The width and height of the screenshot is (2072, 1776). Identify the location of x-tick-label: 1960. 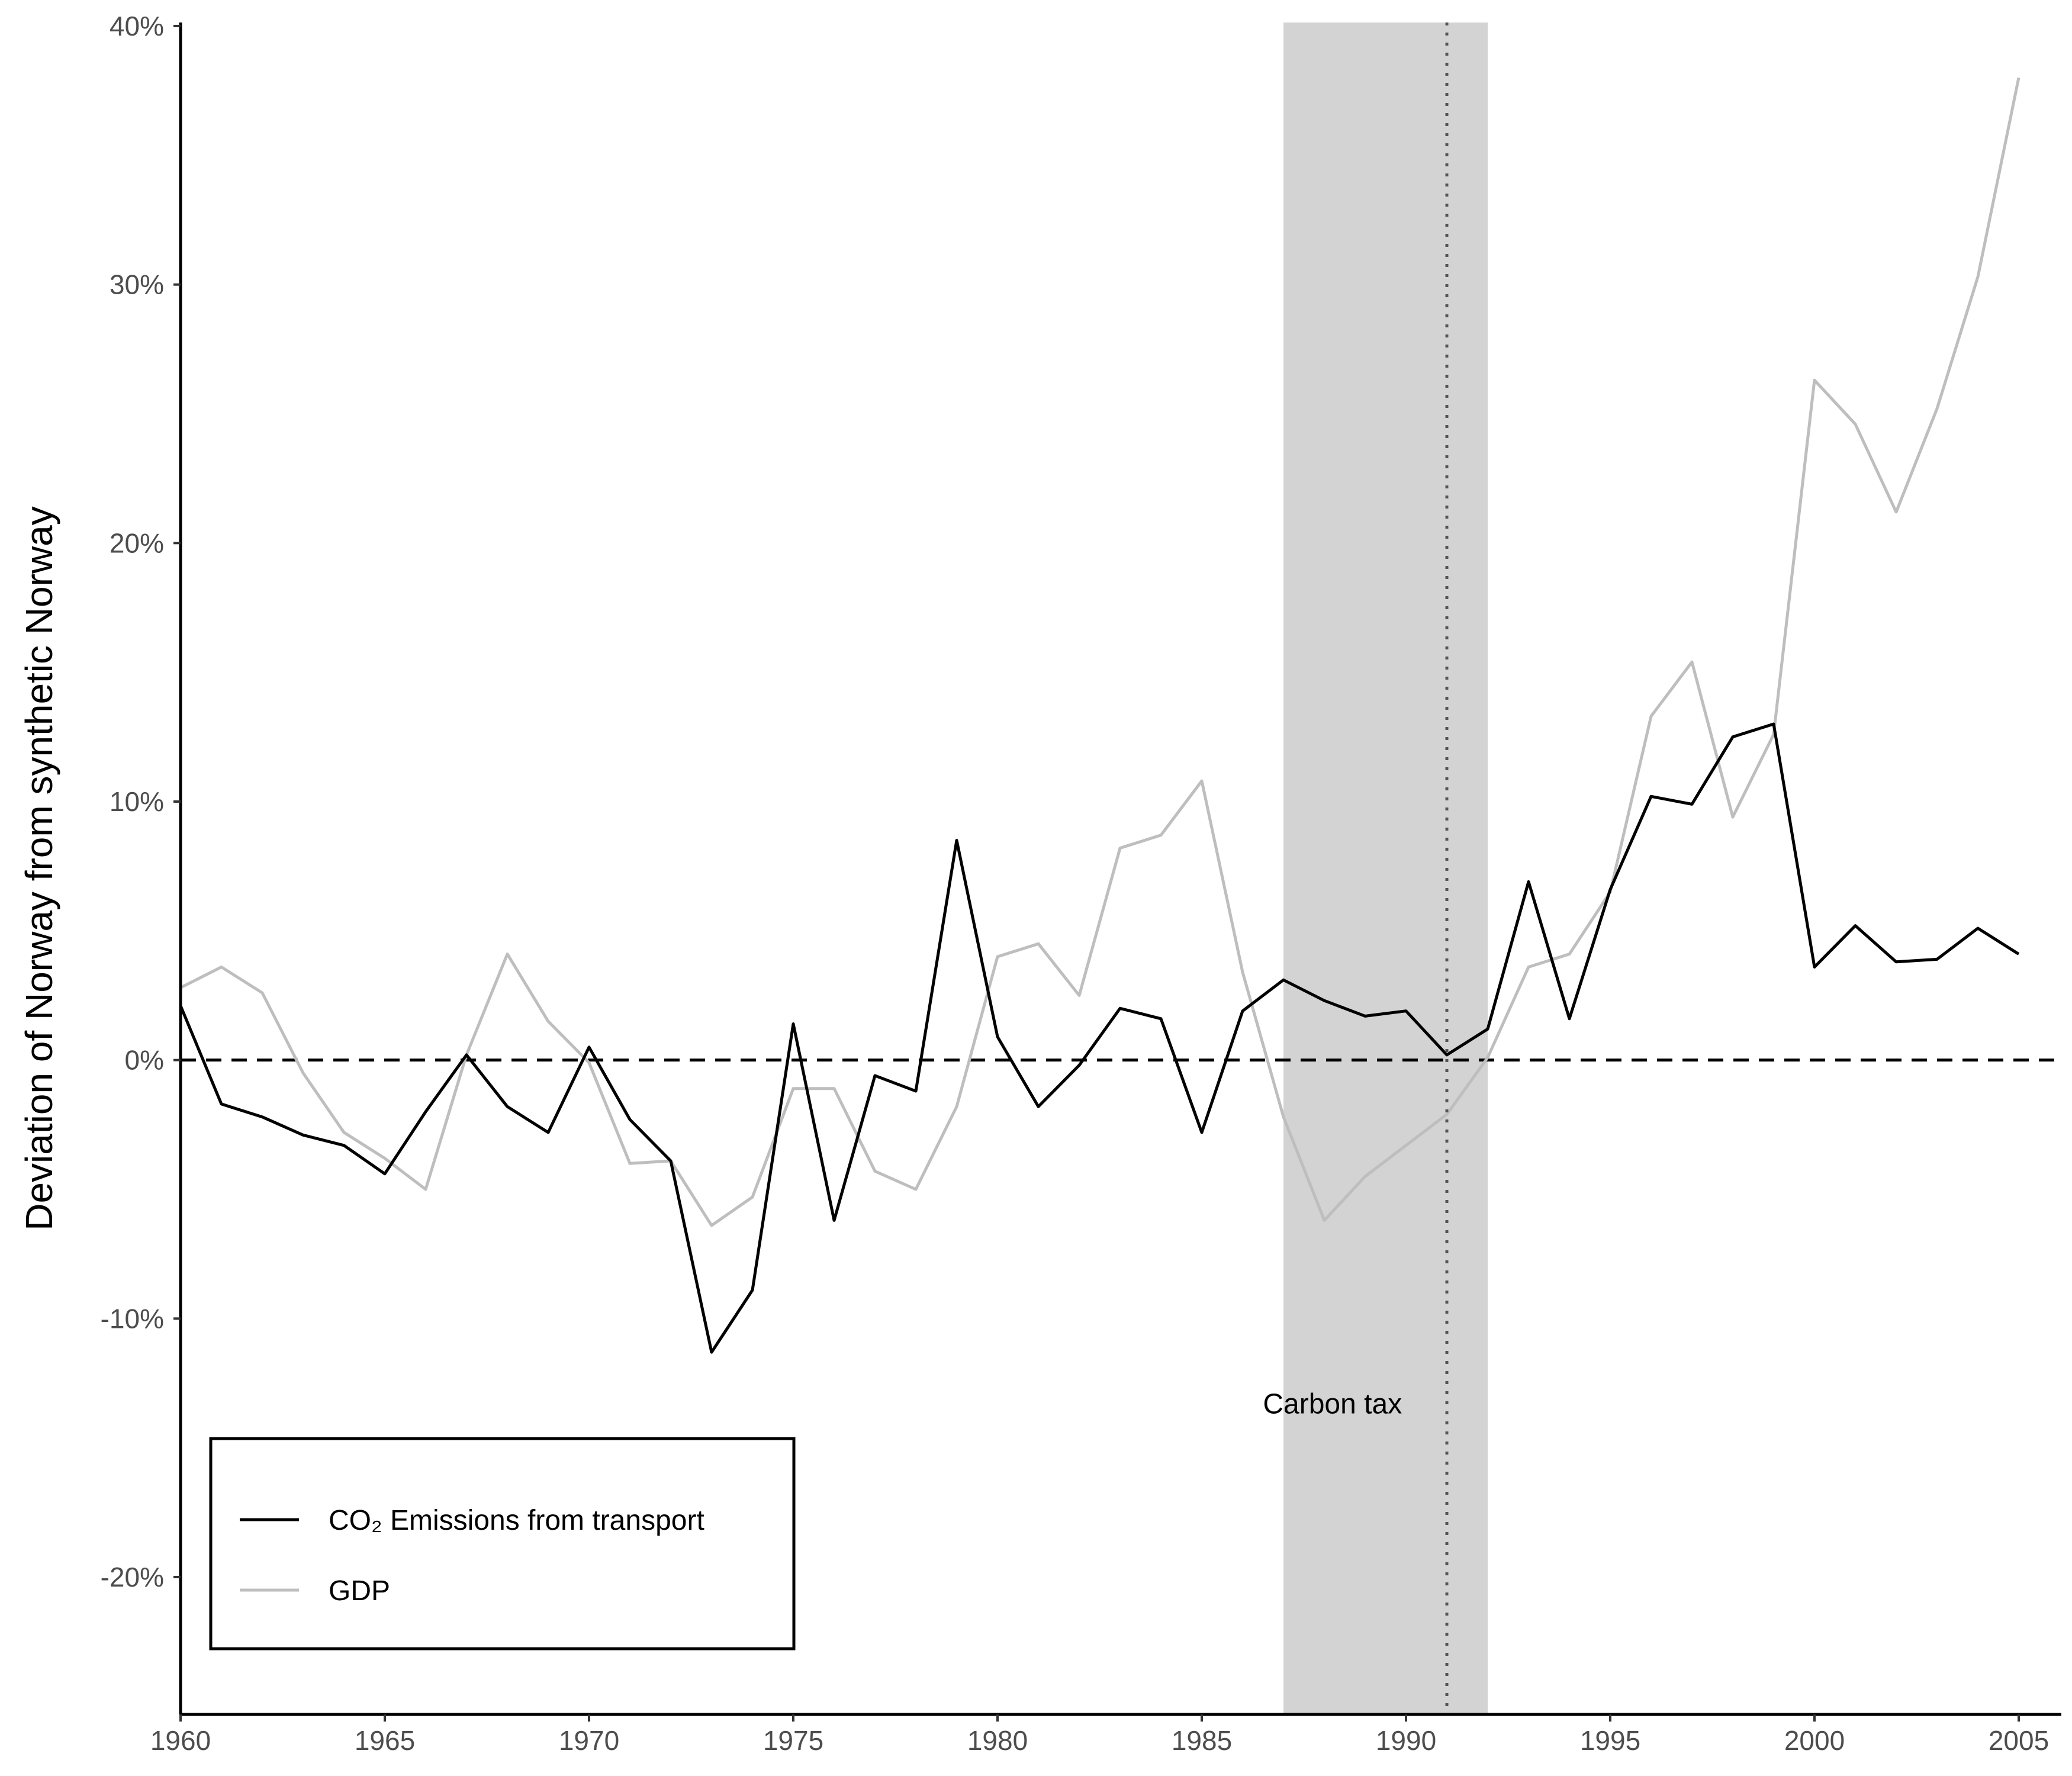
(180, 1740).